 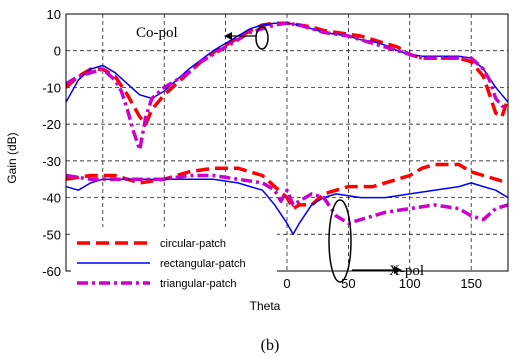 What do you see at coordinates (12, 157) in the screenshot?
I see `y-axis-label: Gain (dB)` at bounding box center [12, 157].